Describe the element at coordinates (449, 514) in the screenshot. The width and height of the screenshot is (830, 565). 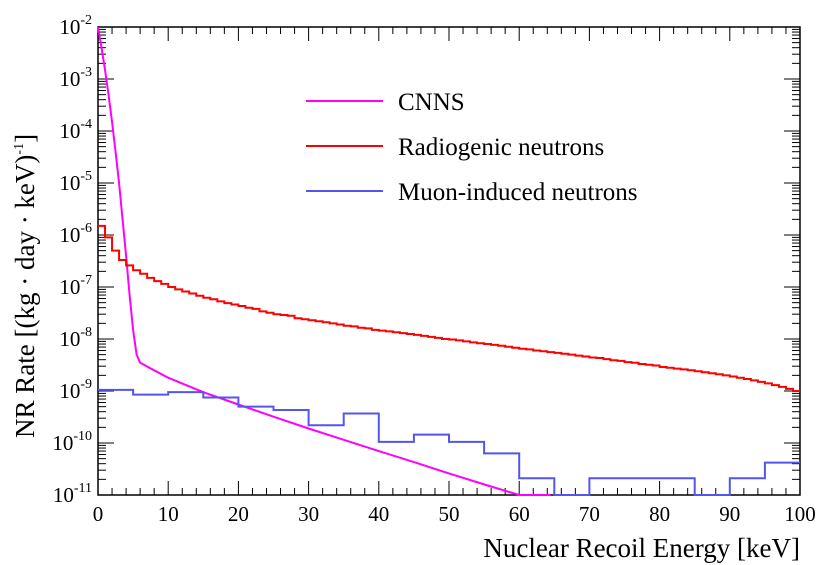
I see `x-tick-label: 50` at that location.